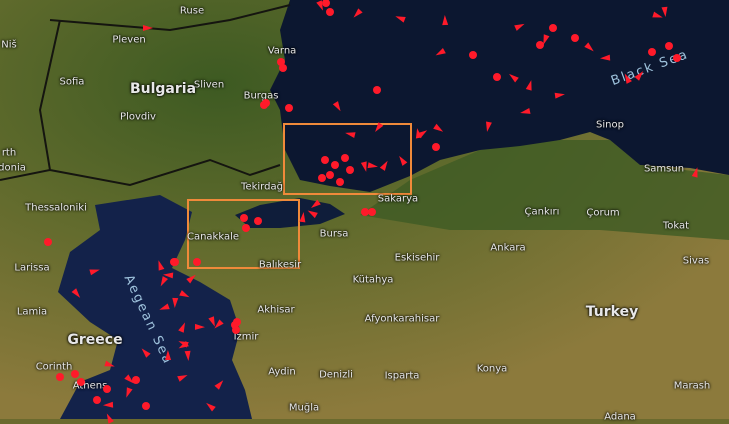 The width and height of the screenshot is (729, 424). Describe the element at coordinates (54, 367) in the screenshot. I see `city-label: Corinth` at that location.